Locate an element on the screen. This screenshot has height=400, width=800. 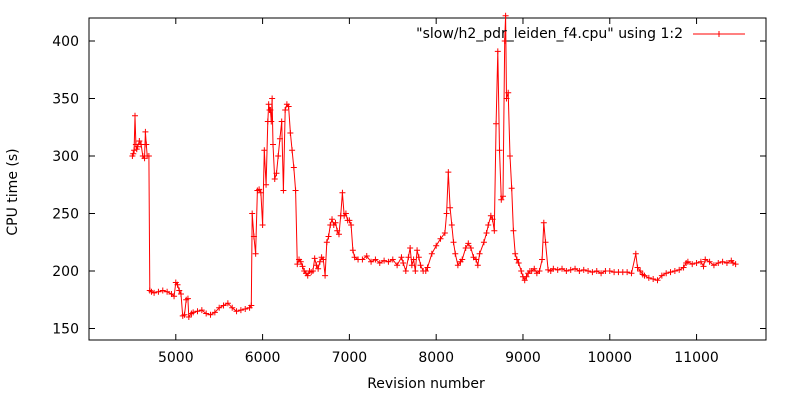
x-tick-label: 6000 is located at coordinates (263, 358).